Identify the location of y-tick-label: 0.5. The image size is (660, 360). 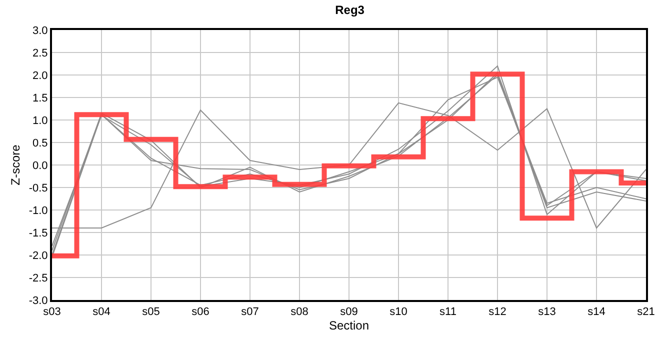
(40, 143).